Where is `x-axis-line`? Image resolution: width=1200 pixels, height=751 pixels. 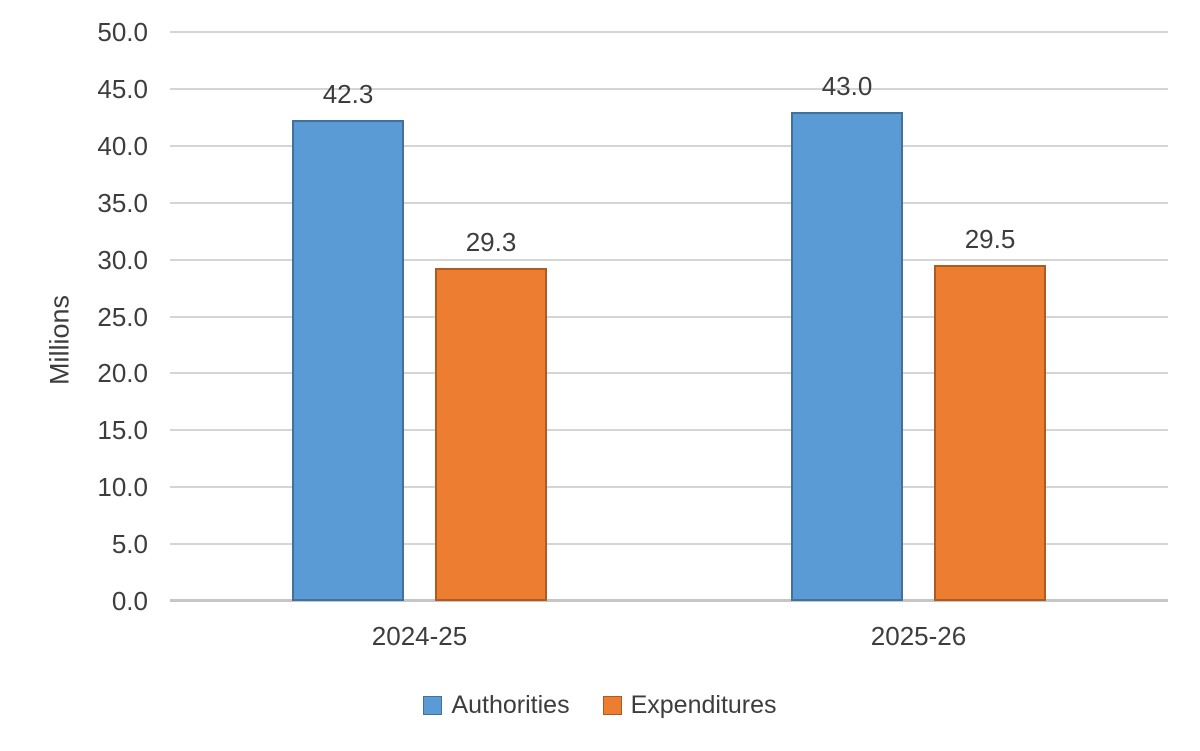 x-axis-line is located at coordinates (669, 600).